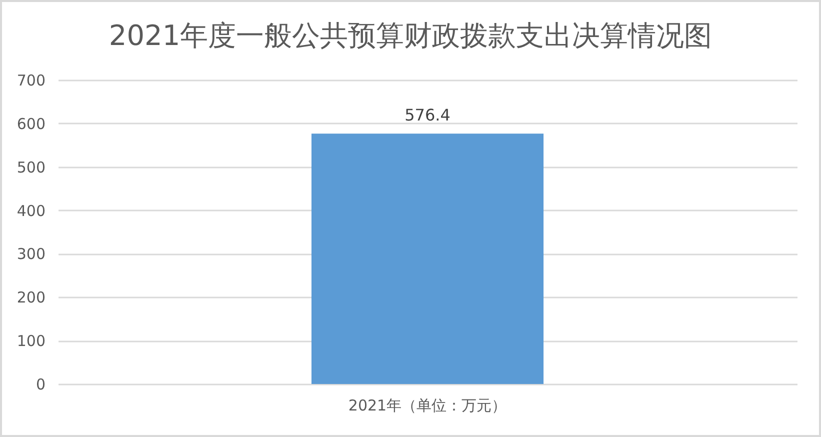  What do you see at coordinates (410, 35) in the screenshot?
I see `chart-title: 2021年度一般公共预算财政拨款支出决算情况图` at bounding box center [410, 35].